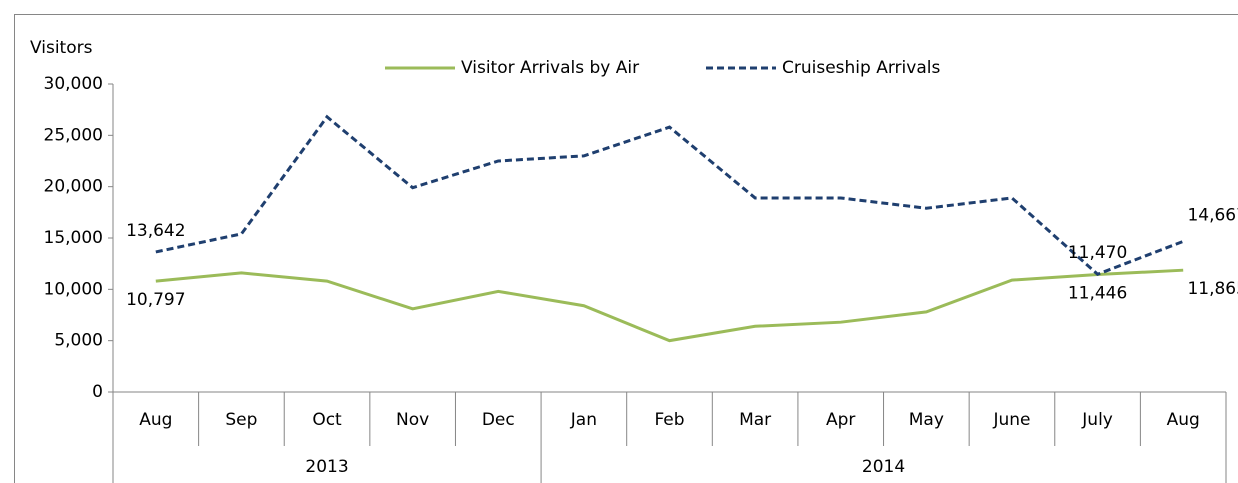 The width and height of the screenshot is (1238, 483). What do you see at coordinates (840, 420) in the screenshot?
I see `x-tick-label: Apr` at bounding box center [840, 420].